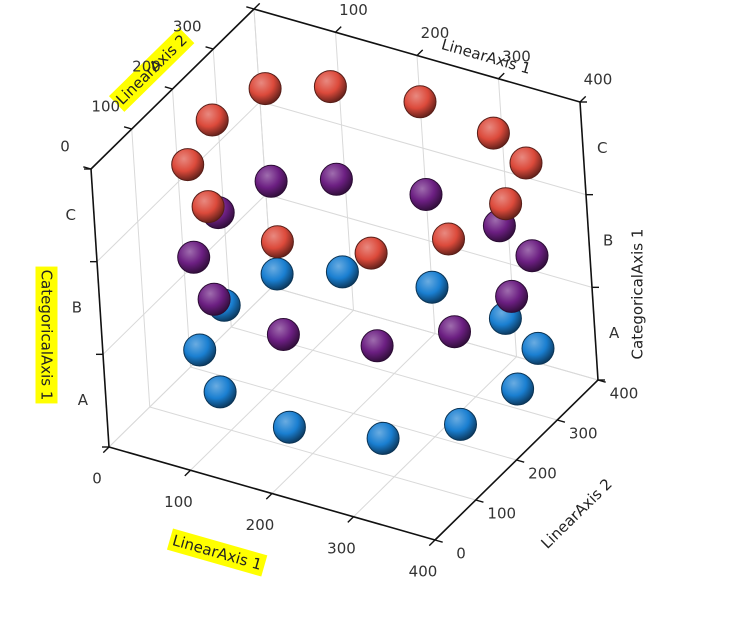 This screenshot has width=743, height=634. What do you see at coordinates (638, 294) in the screenshot?
I see `y-axis-title-right: CategoricalAxis 1` at bounding box center [638, 294].